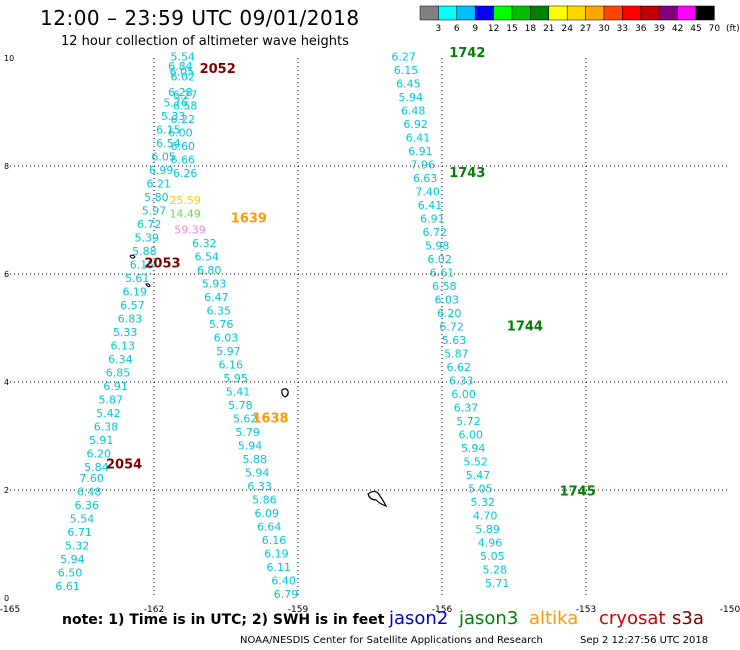  Describe the element at coordinates (688, 618) in the screenshot. I see `legend-s3a: s3a` at that location.